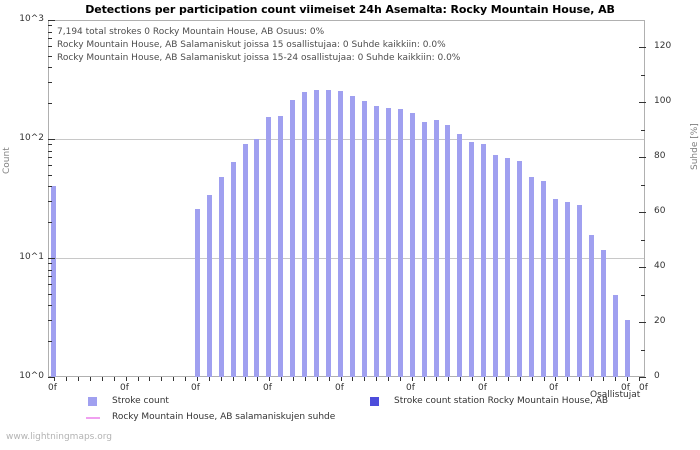 The width and height of the screenshot is (700, 450). I want to click on gridline-10e2, so click(346, 139).